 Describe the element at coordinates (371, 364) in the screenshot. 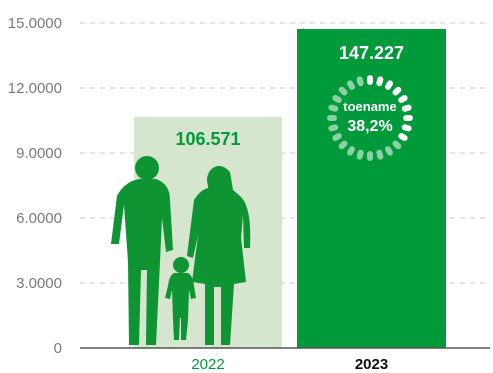

I see `x-tick-label: 2023` at that location.